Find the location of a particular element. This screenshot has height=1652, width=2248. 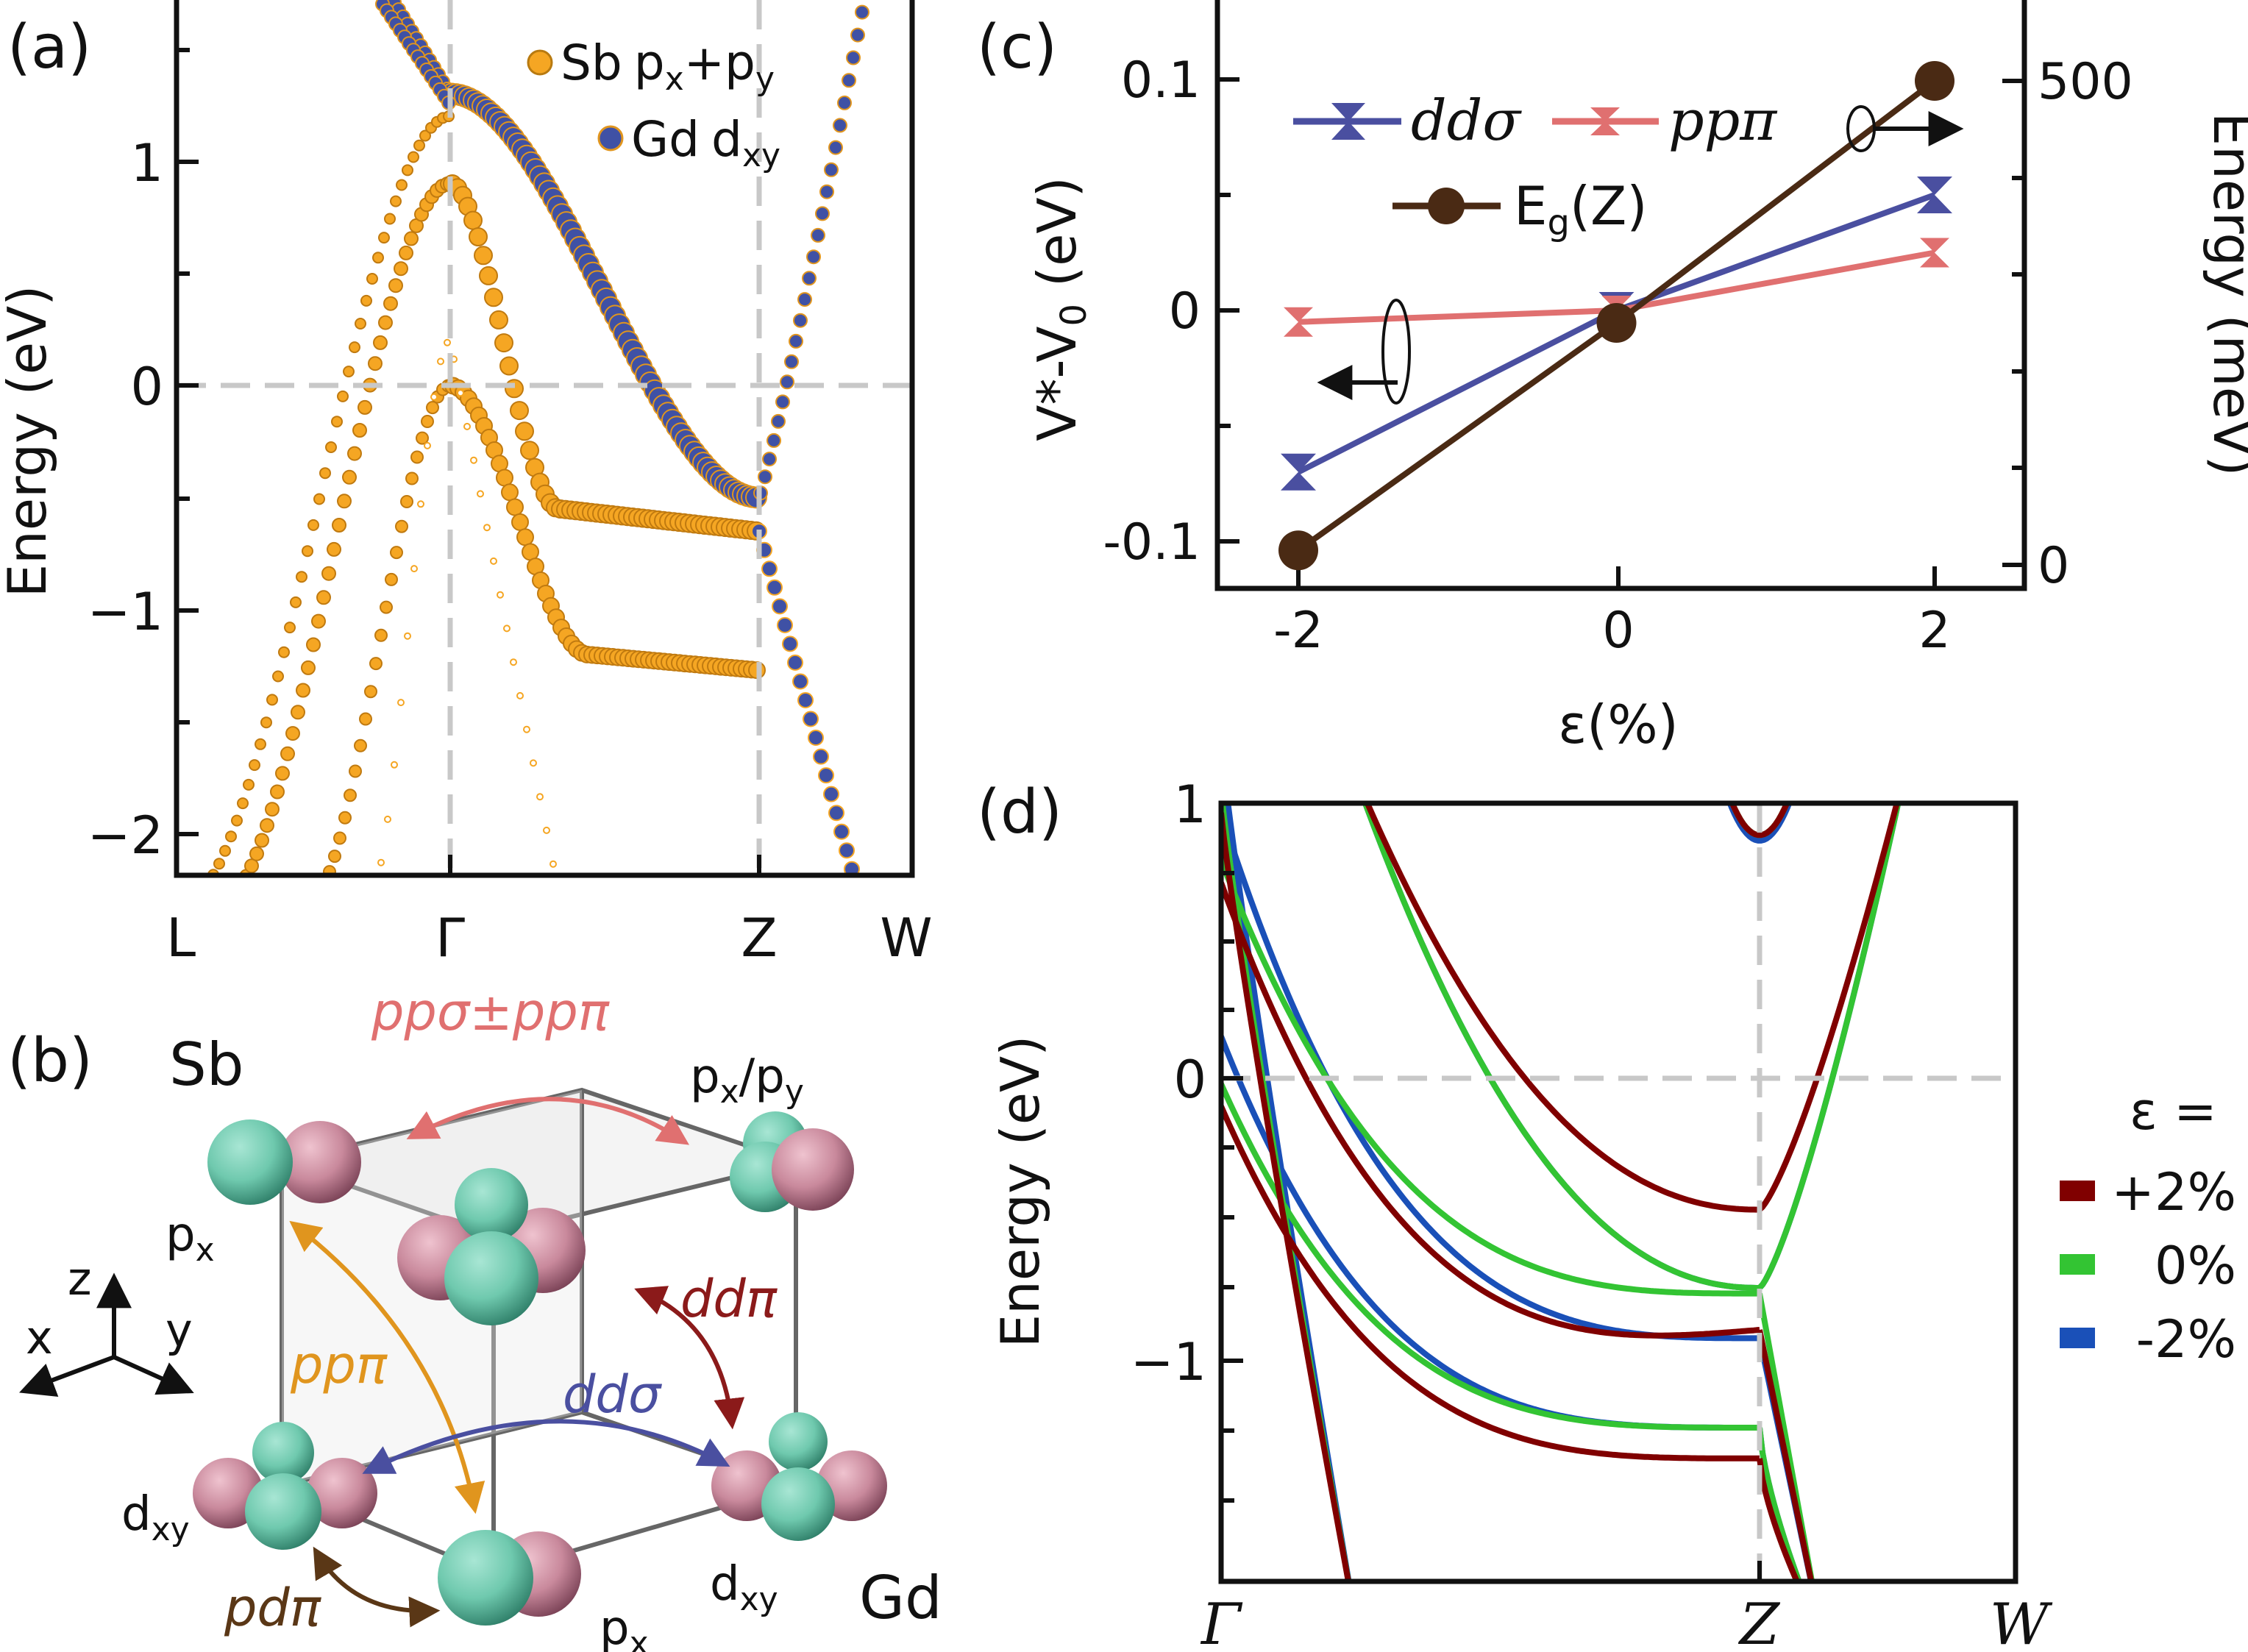

panel-c-ticks is located at coordinates (1620, 333).